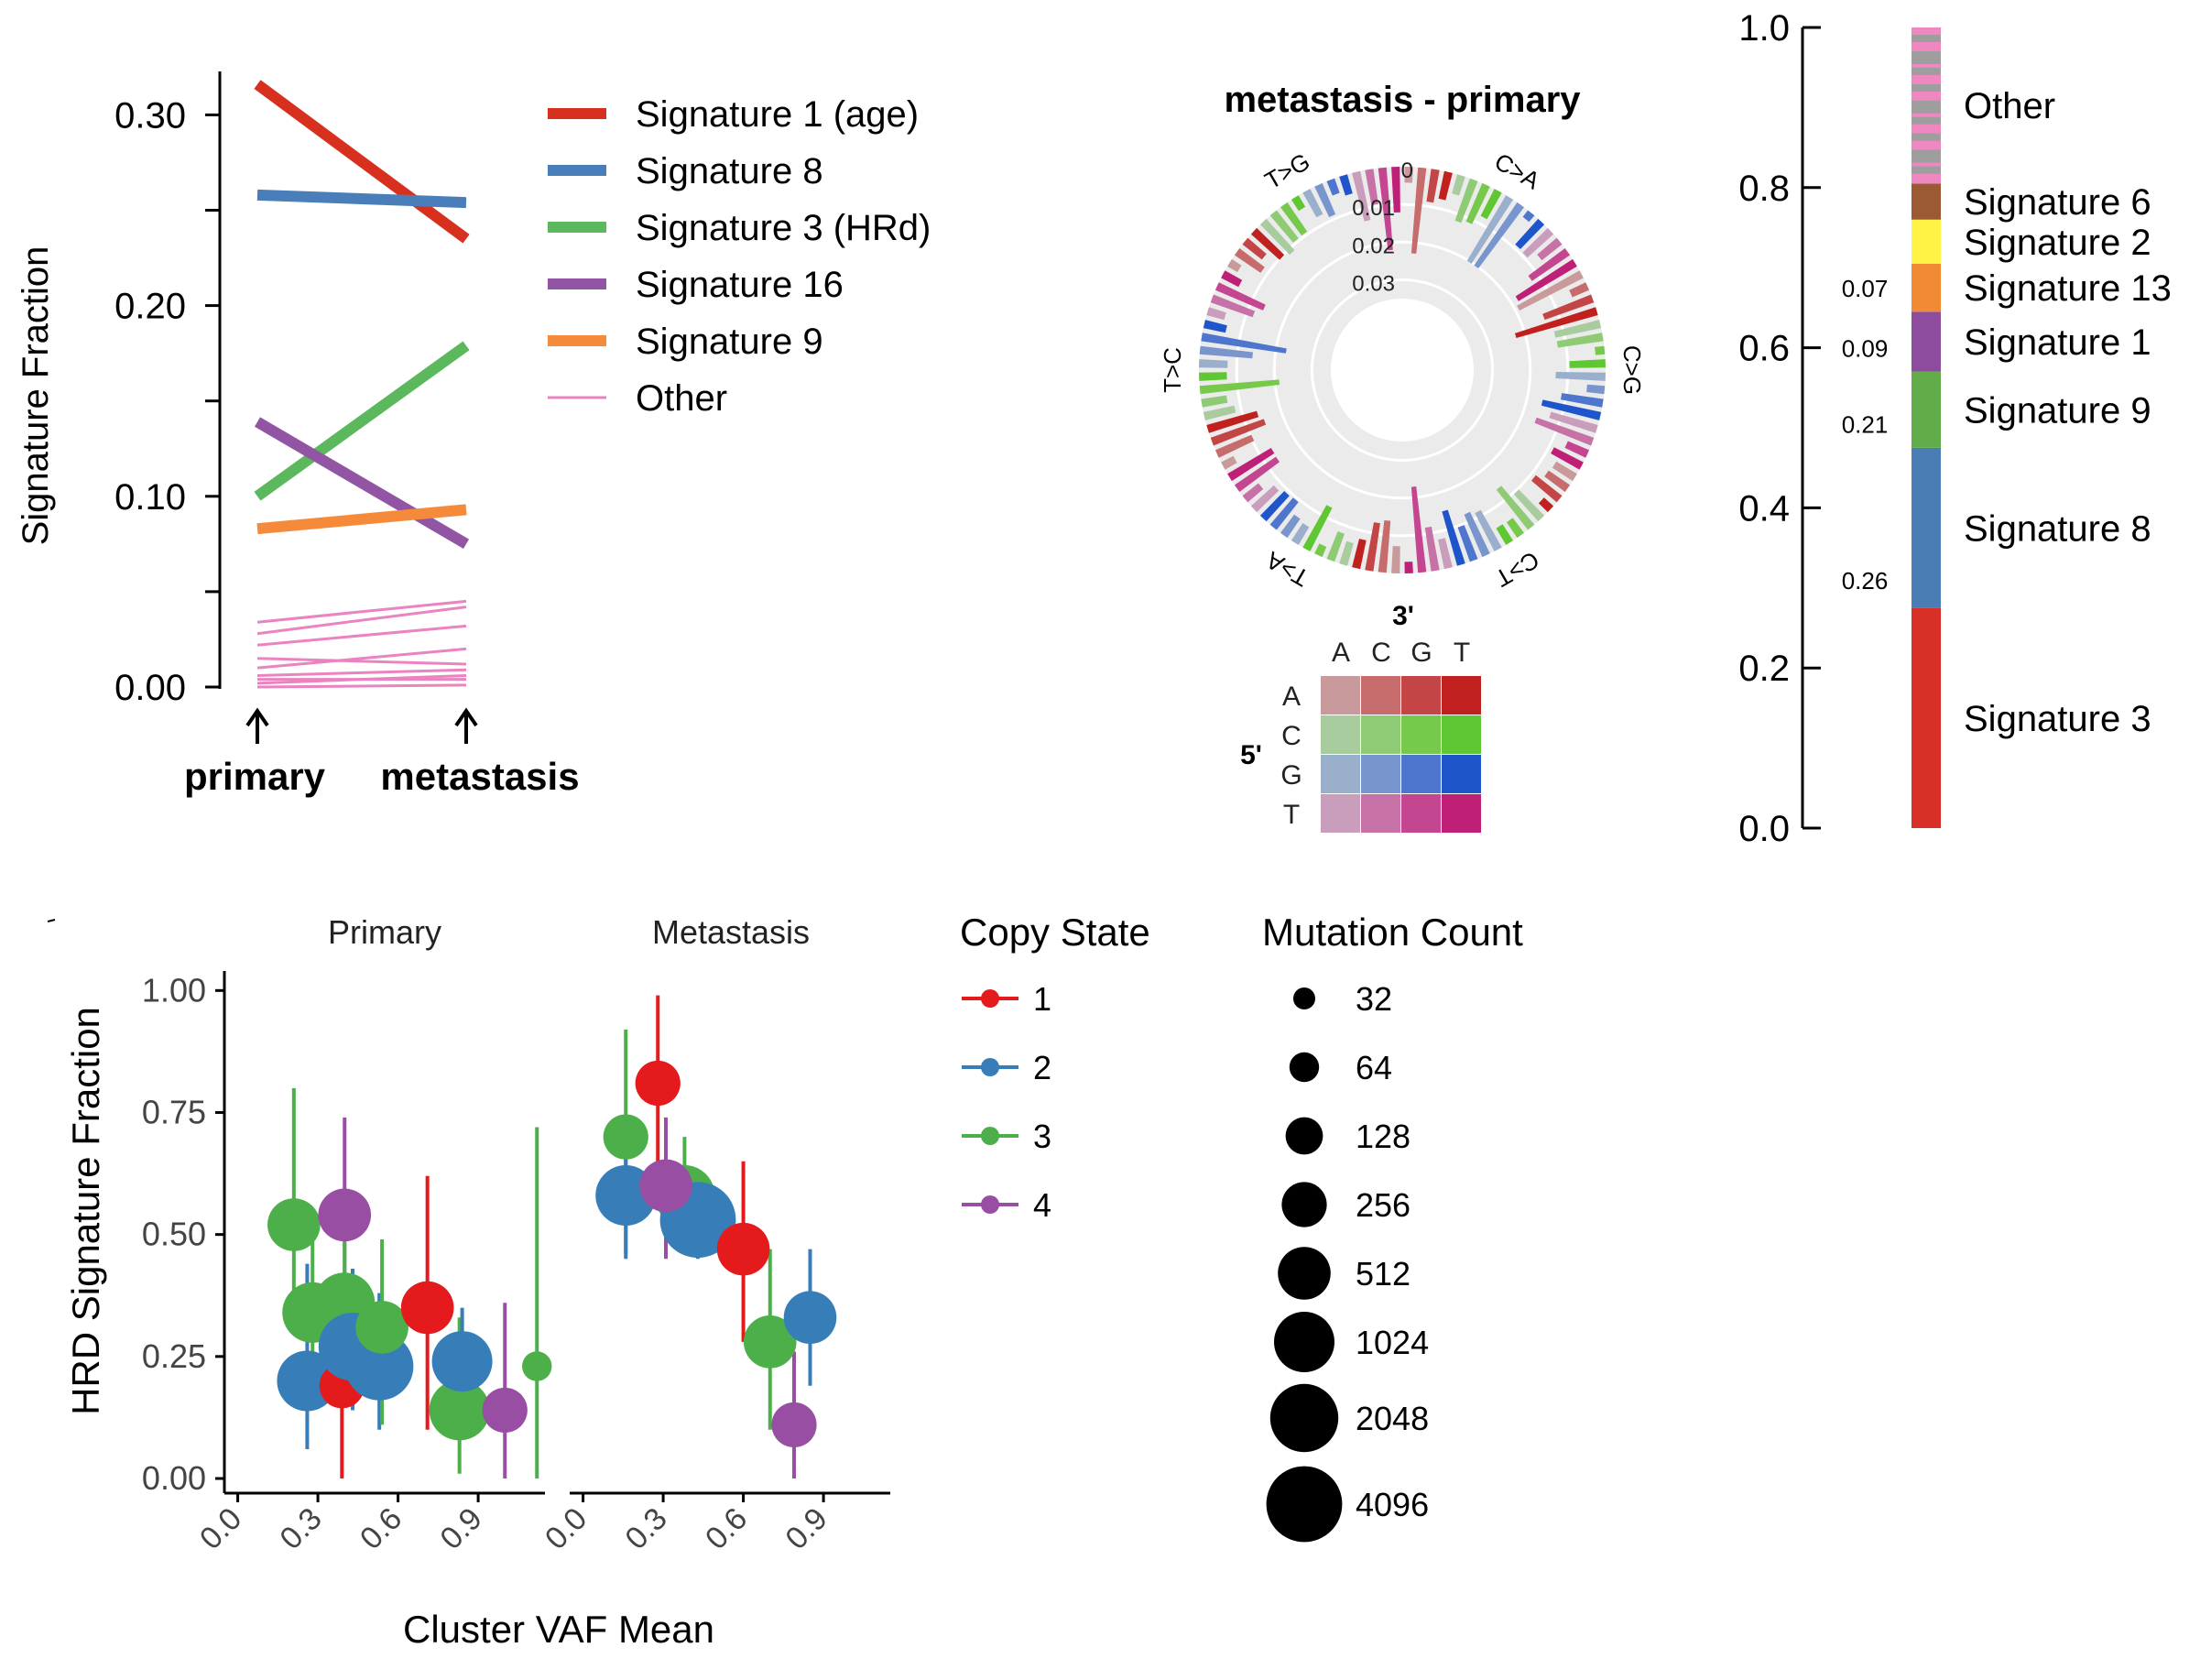  What do you see at coordinates (150, 497) in the screenshot?
I see `slope-y-tick-label: 0.10` at bounding box center [150, 497].